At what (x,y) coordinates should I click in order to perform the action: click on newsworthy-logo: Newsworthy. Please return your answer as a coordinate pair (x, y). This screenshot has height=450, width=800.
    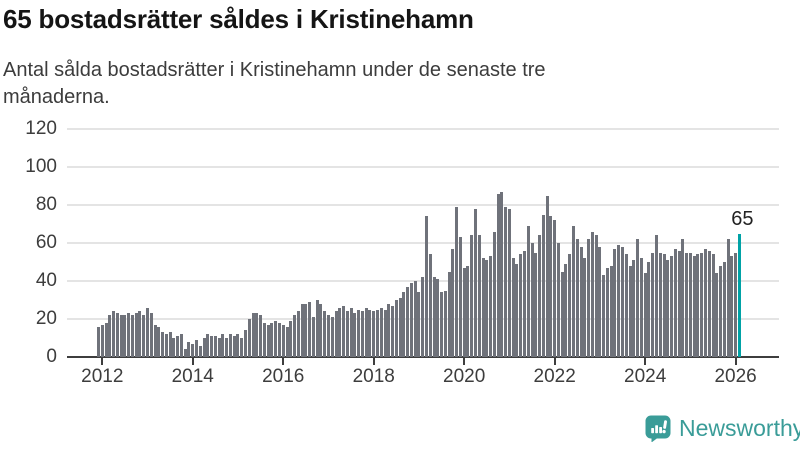
    Looking at the image, I should click on (722, 428).